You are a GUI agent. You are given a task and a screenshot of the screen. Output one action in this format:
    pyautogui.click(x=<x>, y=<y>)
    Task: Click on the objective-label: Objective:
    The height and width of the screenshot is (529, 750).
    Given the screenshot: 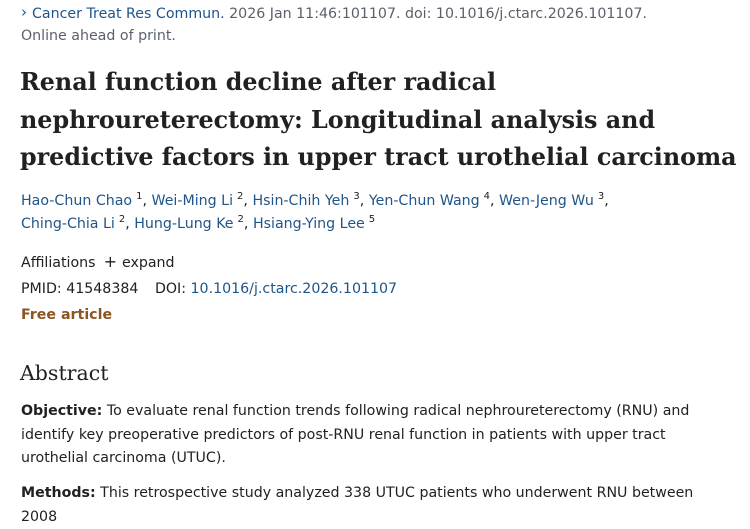 What is the action you would take?
    pyautogui.click(x=62, y=411)
    